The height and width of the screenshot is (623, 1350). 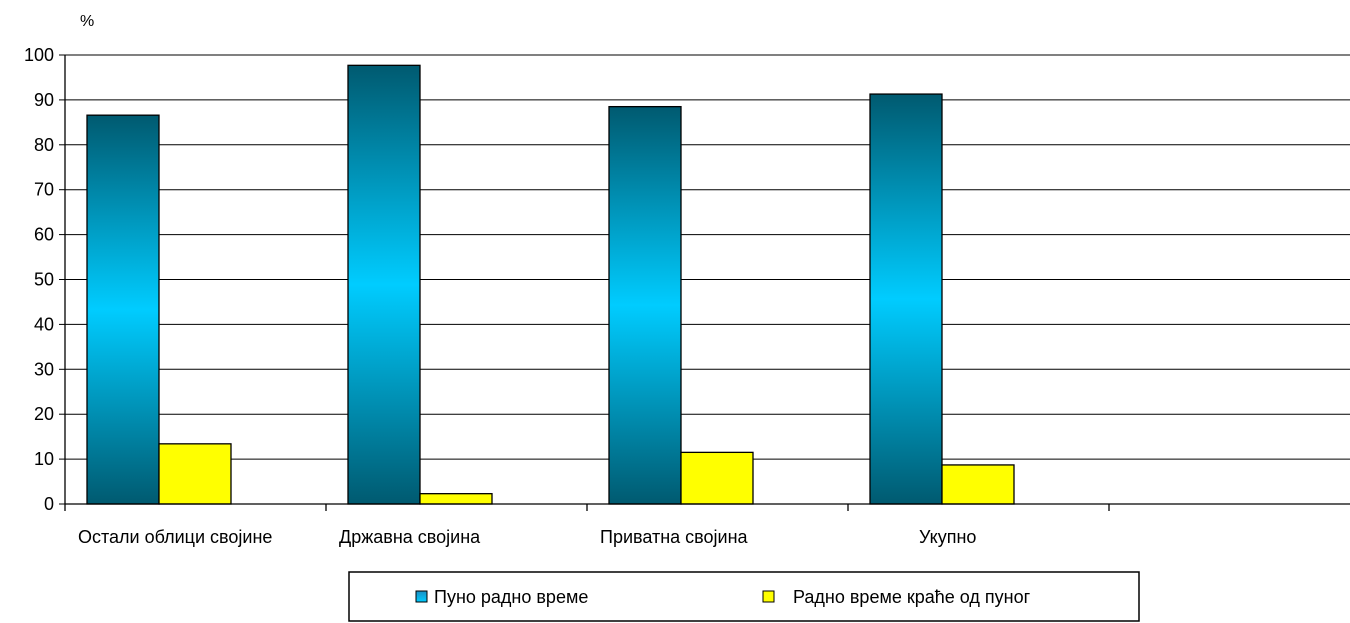 I want to click on legend-item-full-time: Пуно радно време, so click(x=501, y=597).